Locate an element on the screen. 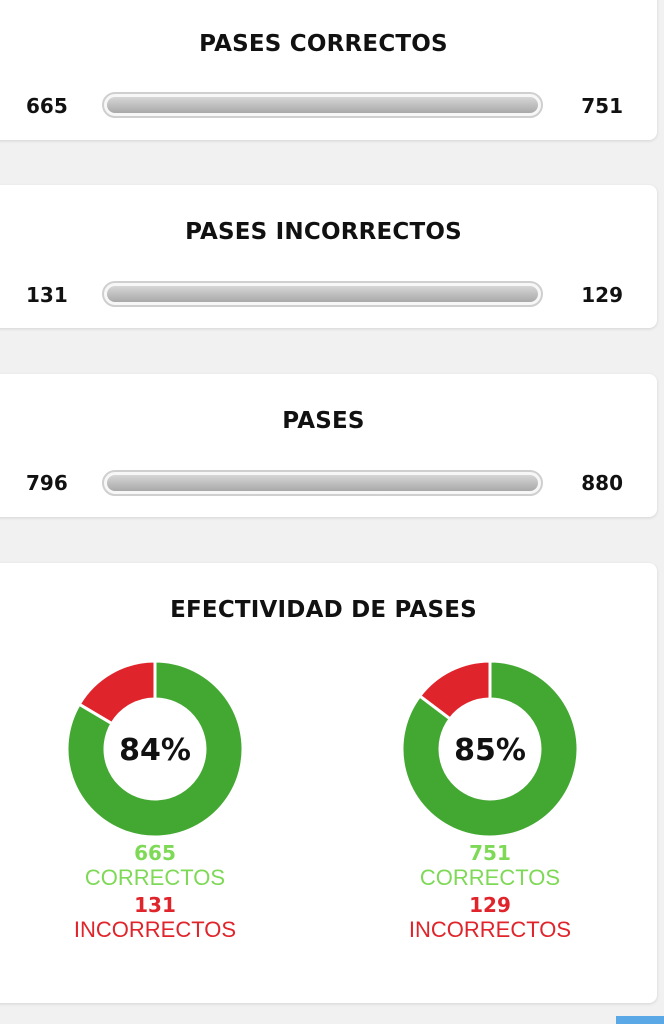  home-value: 131 is located at coordinates (47, 295).